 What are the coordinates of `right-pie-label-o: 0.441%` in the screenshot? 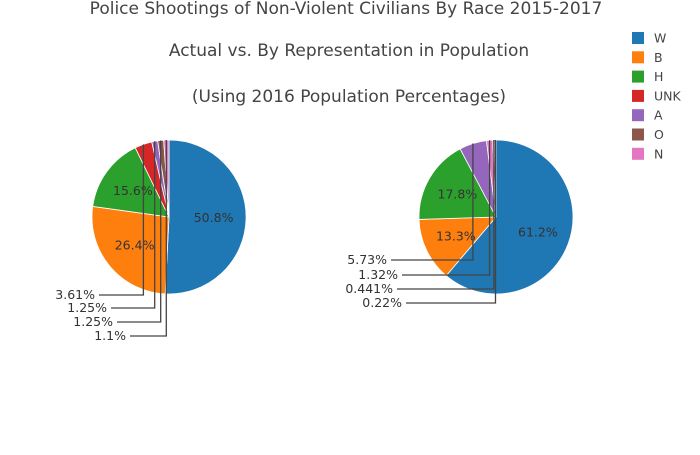 It's located at (369, 288).